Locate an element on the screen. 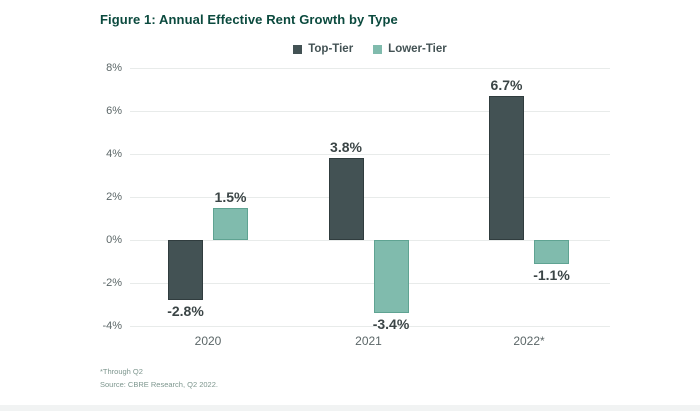  value-label-top-tier-2021: 3.8% is located at coordinates (346, 147).